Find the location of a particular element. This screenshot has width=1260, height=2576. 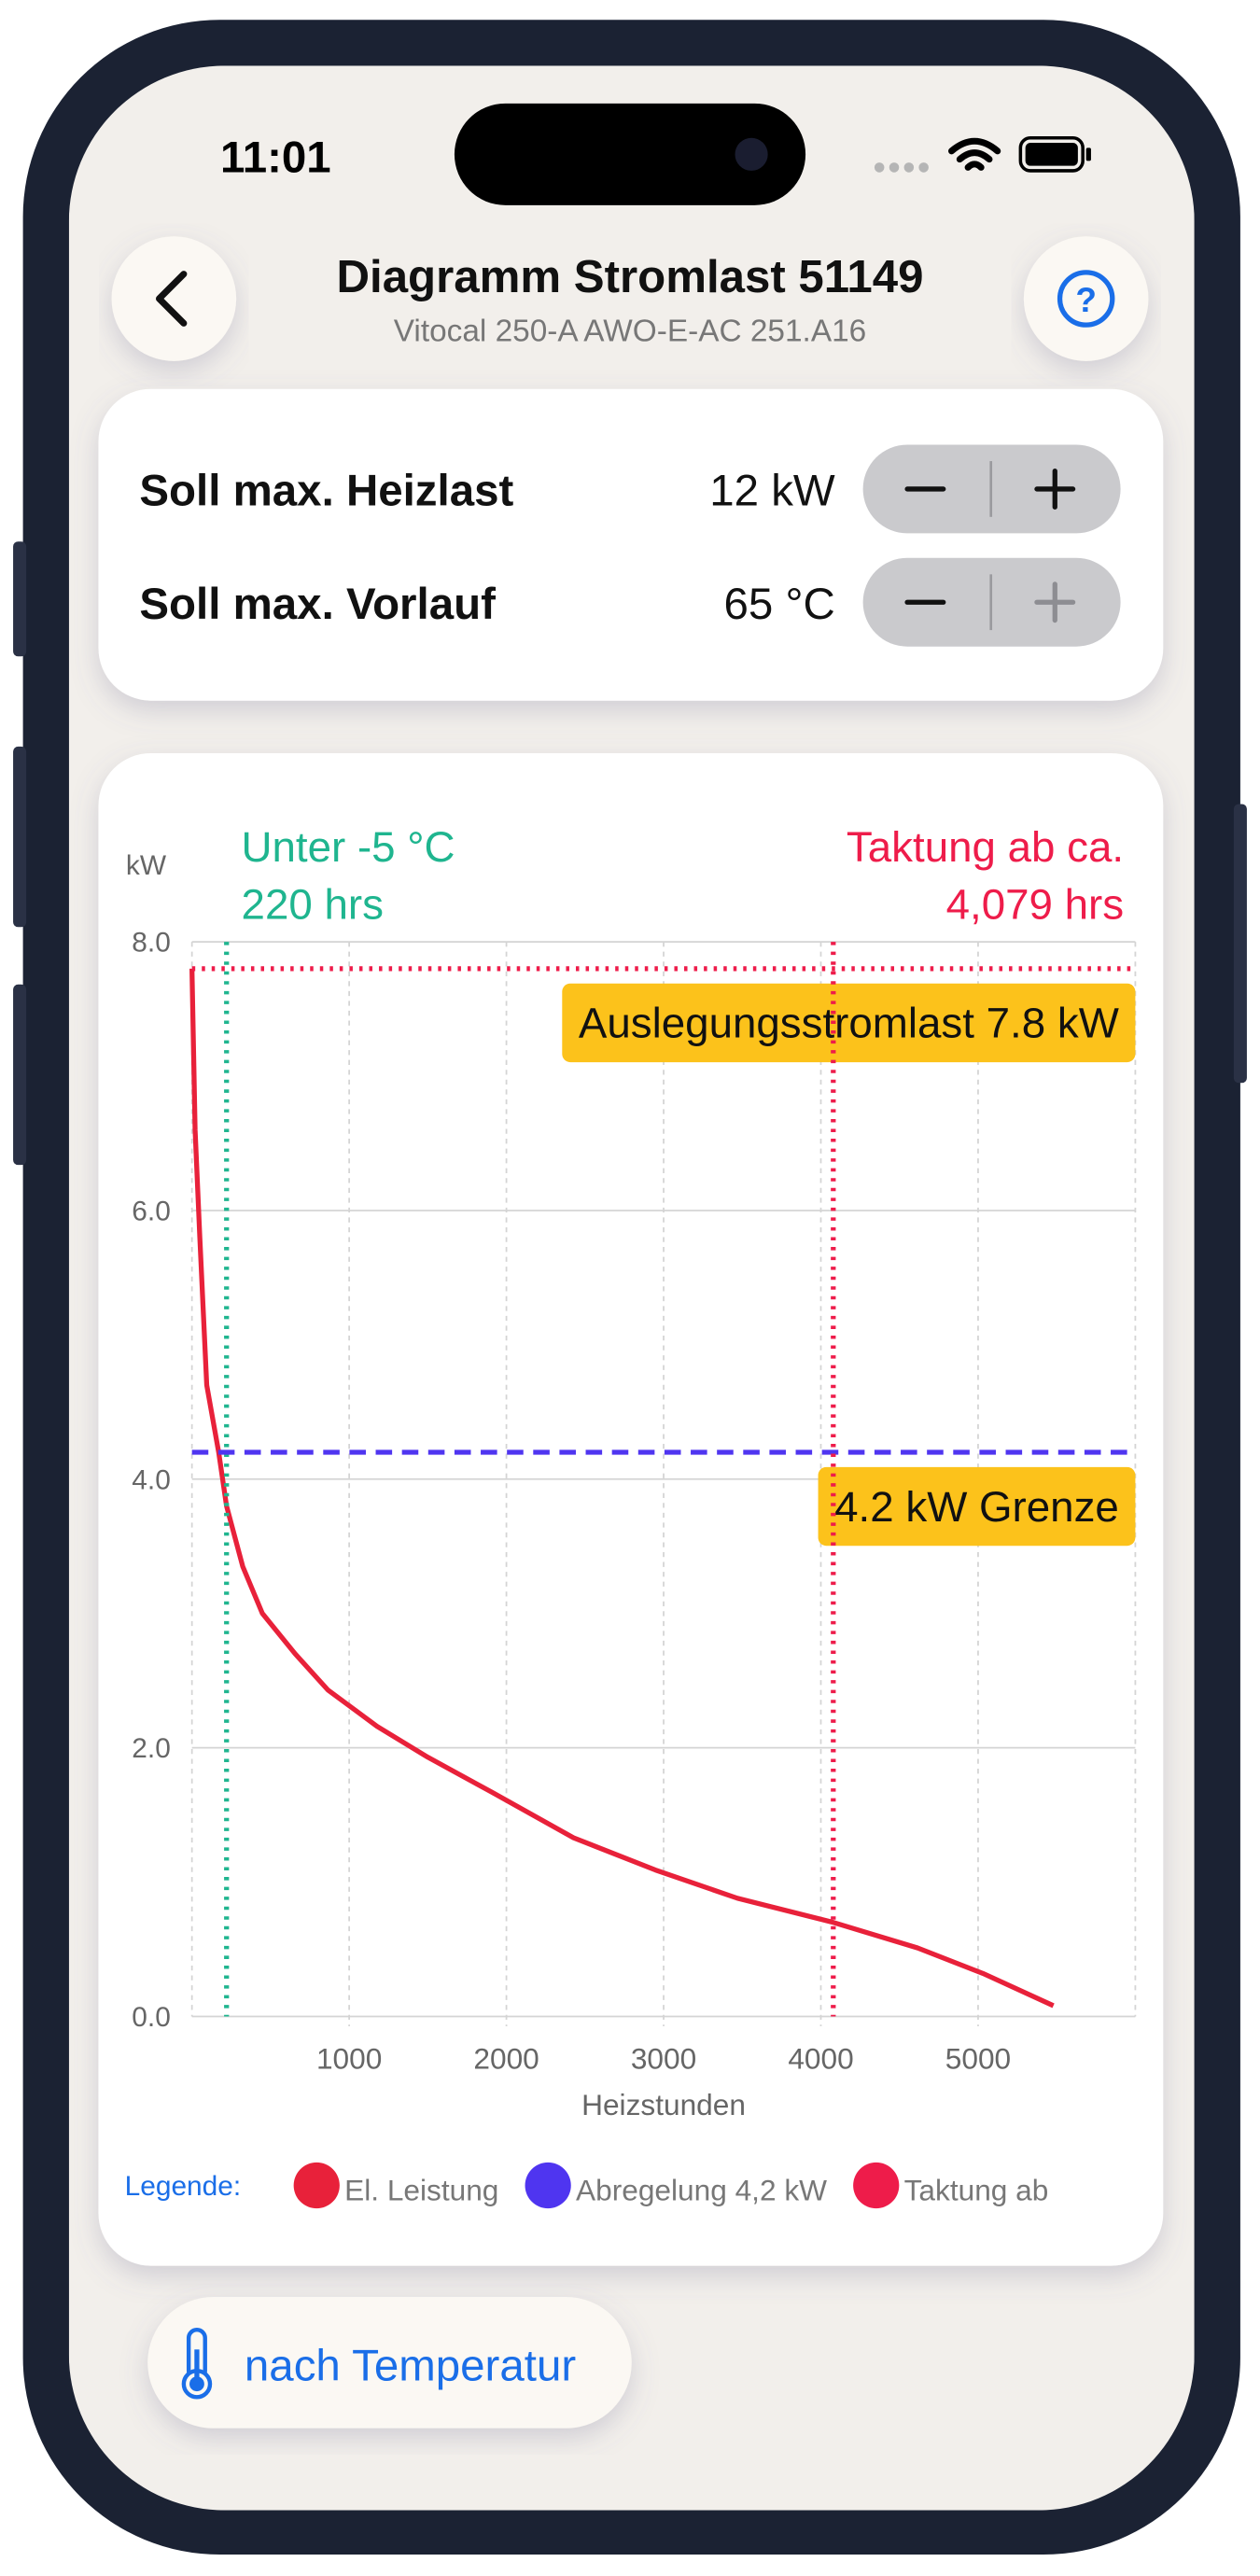

y-tick-label: 8.0 is located at coordinates (151, 943).